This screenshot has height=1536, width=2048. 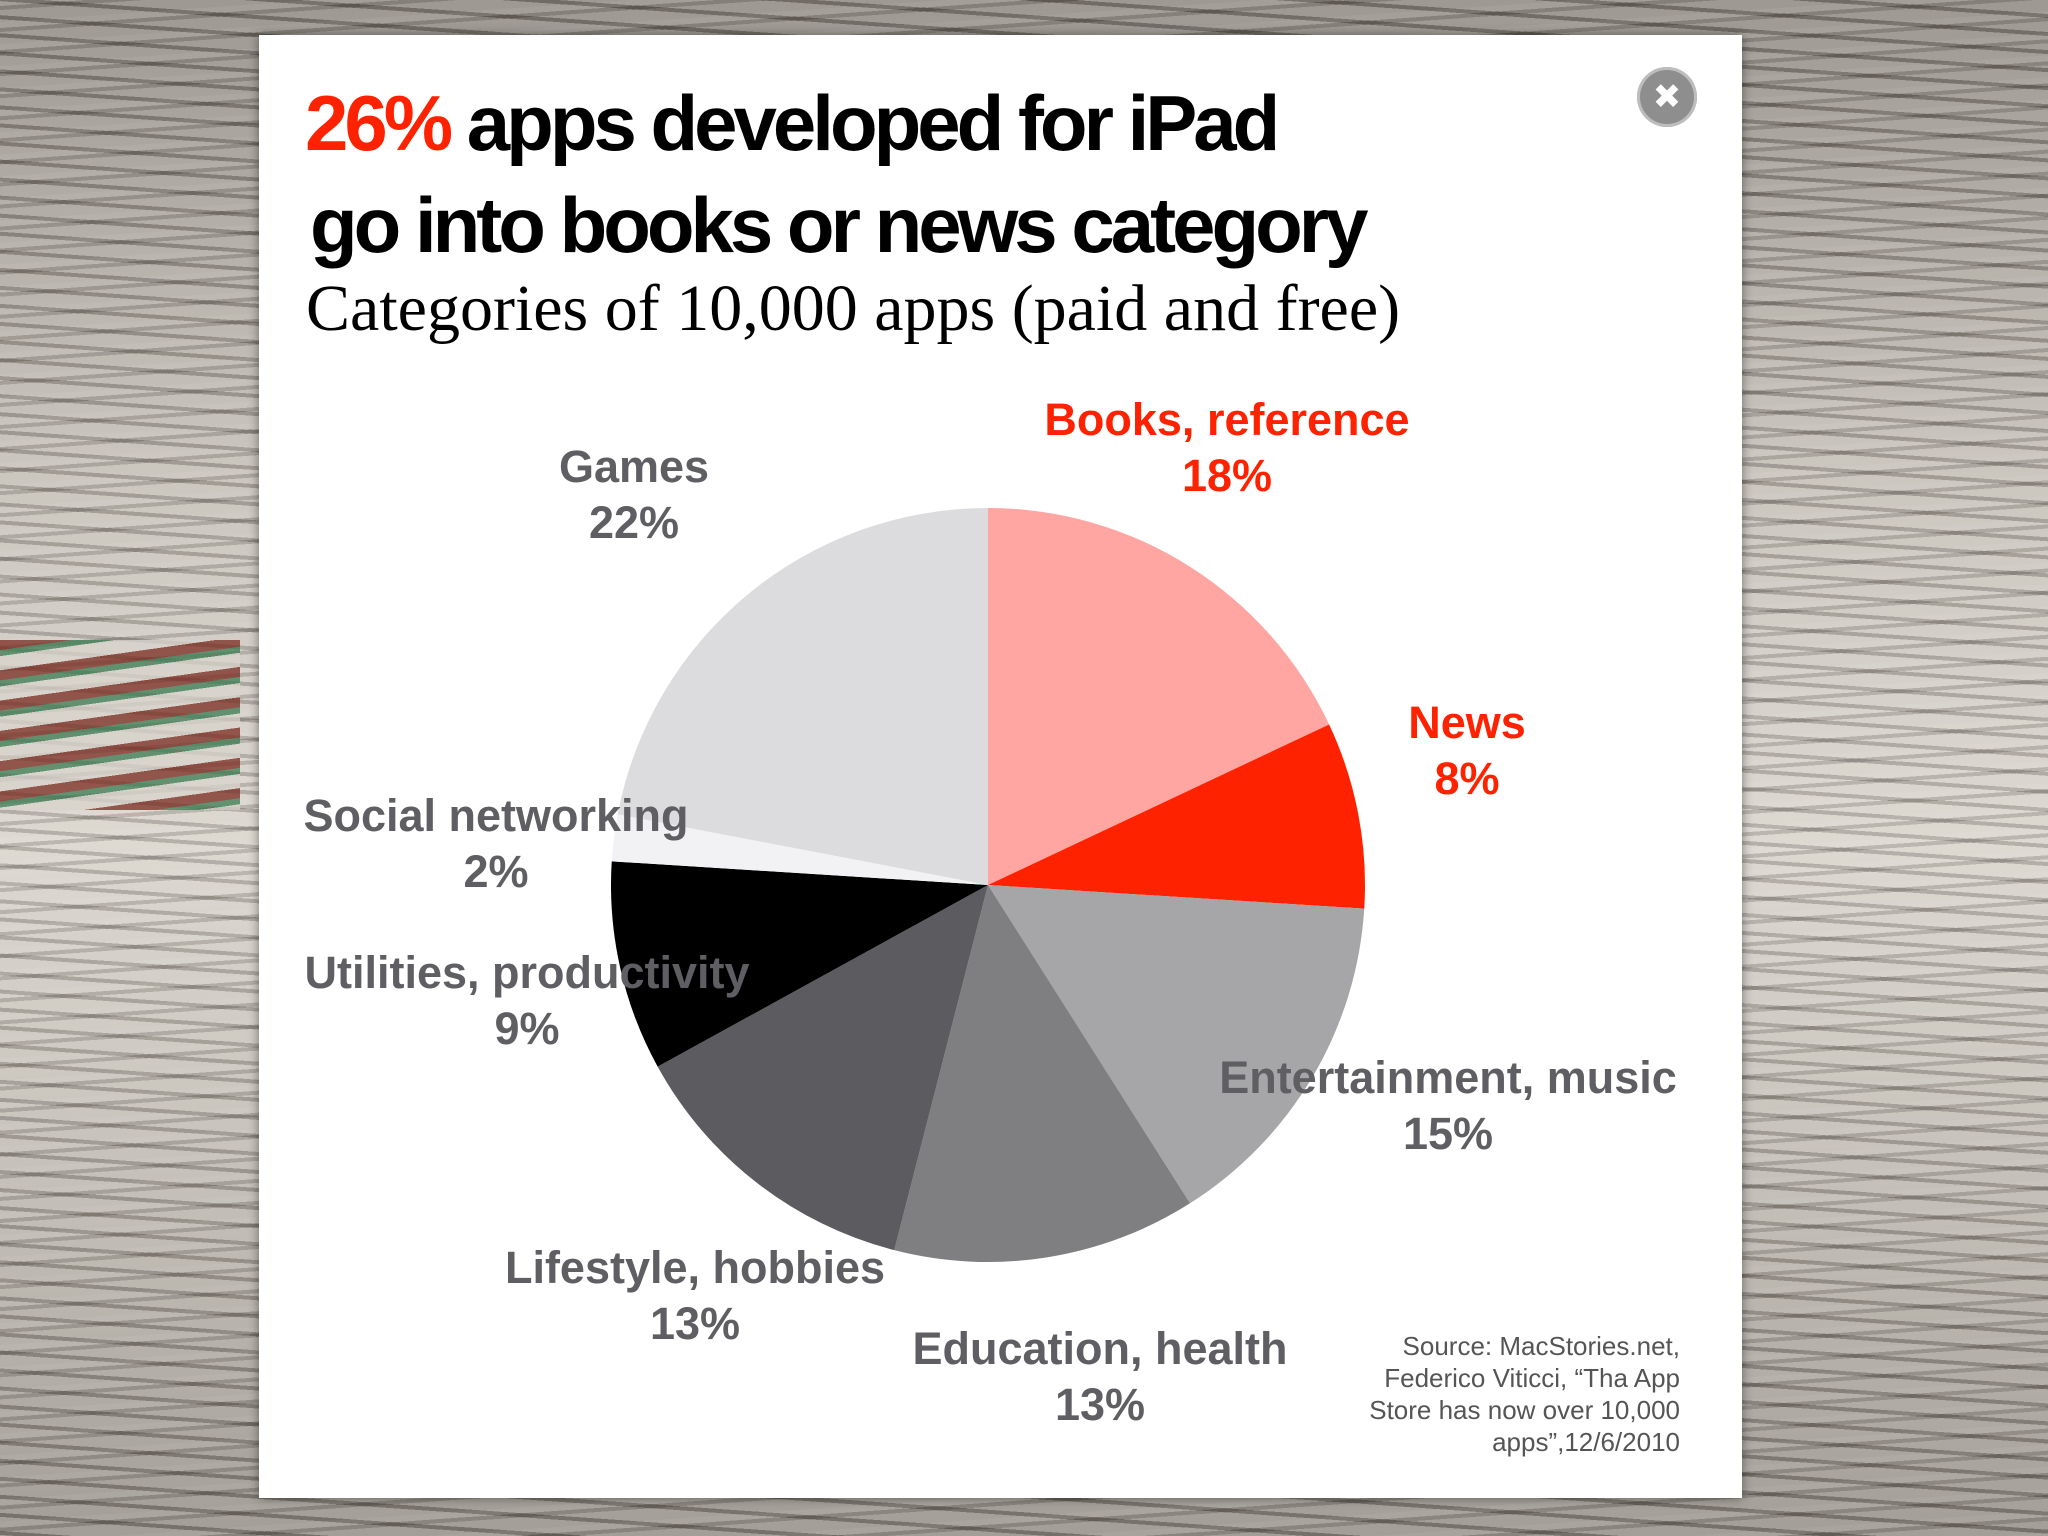 What do you see at coordinates (1448, 1077) in the screenshot?
I see `slice-label-entertainment-music: Entertainment, music` at bounding box center [1448, 1077].